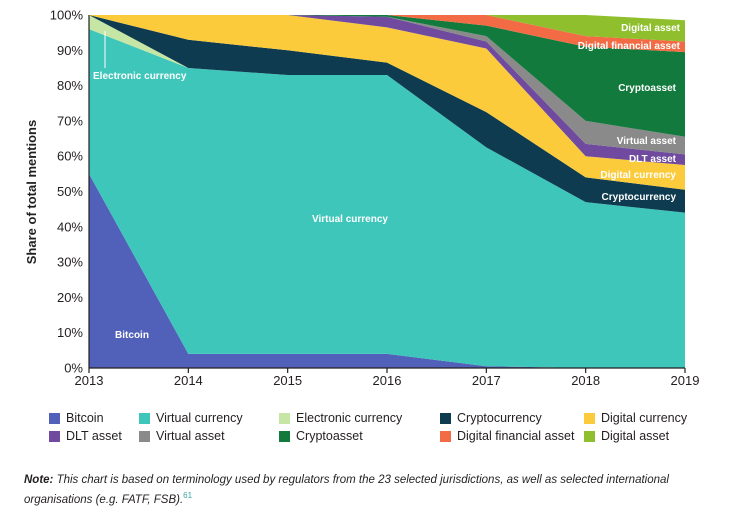 This screenshot has height=514, width=745. What do you see at coordinates (585, 380) in the screenshot?
I see `x-tick-label: 2018` at bounding box center [585, 380].